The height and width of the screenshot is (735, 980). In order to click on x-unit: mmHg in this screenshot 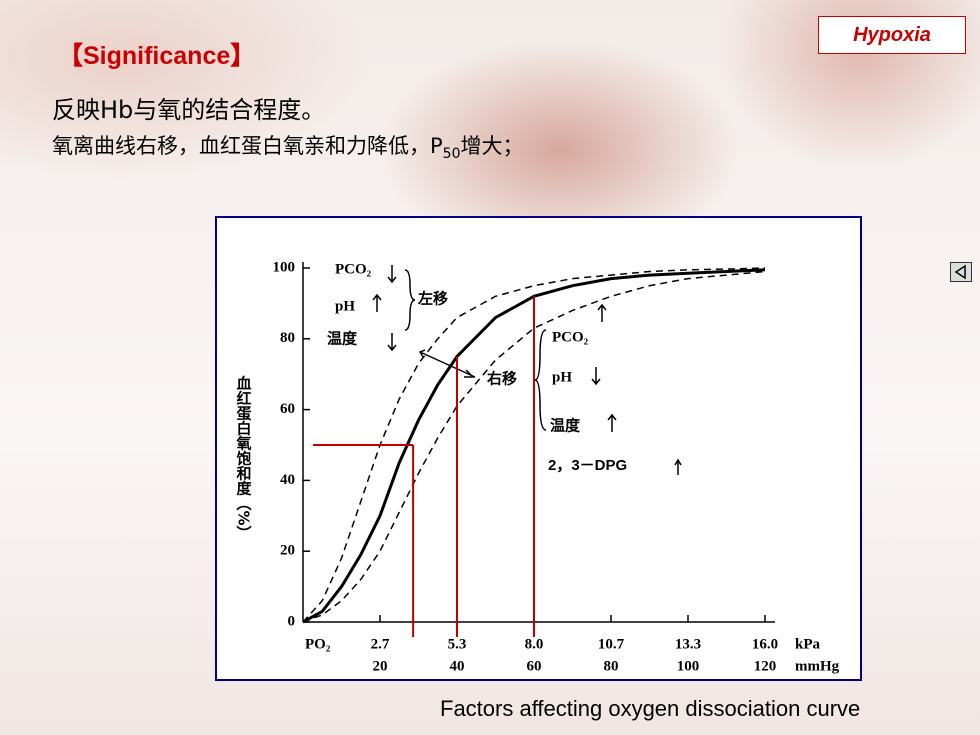, I will do `click(817, 666)`.